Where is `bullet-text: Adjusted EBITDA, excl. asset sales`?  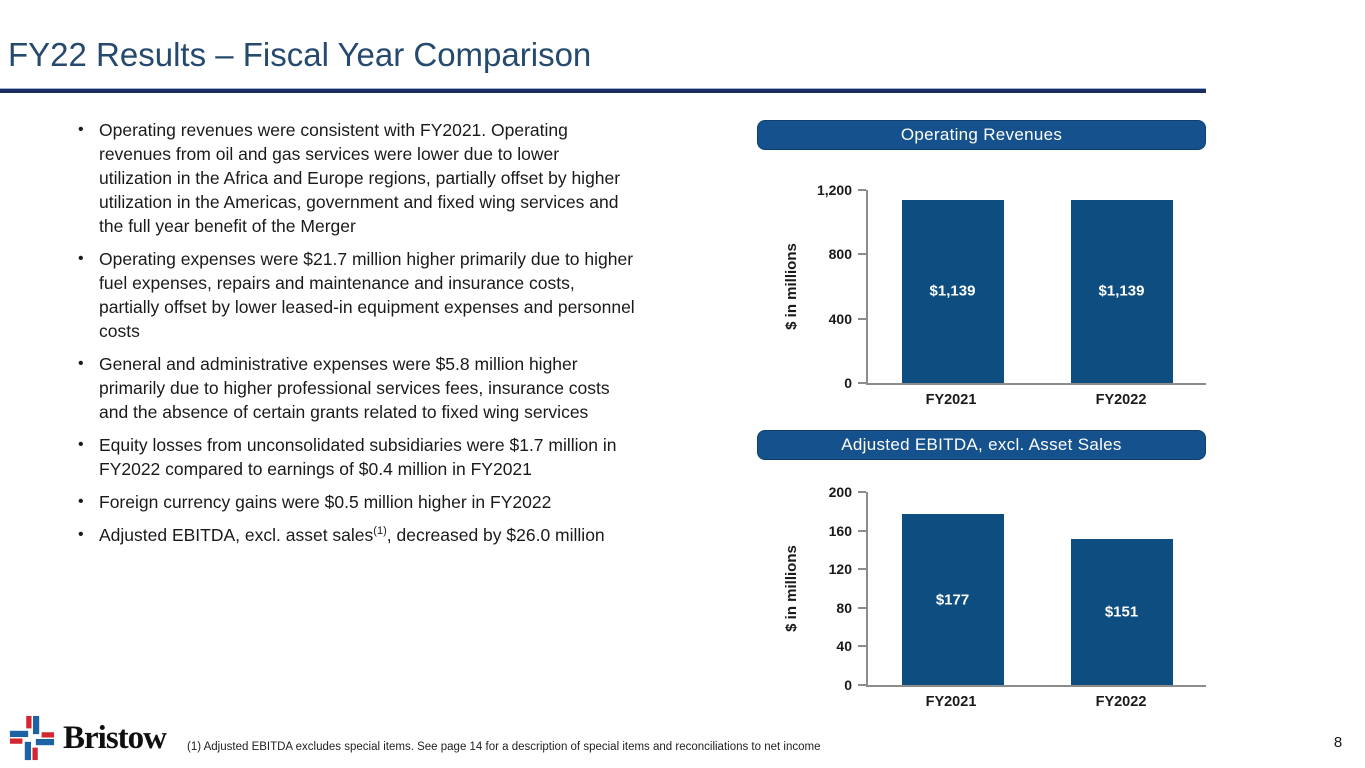
bullet-text: Adjusted EBITDA, excl. asset sales is located at coordinates (236, 535).